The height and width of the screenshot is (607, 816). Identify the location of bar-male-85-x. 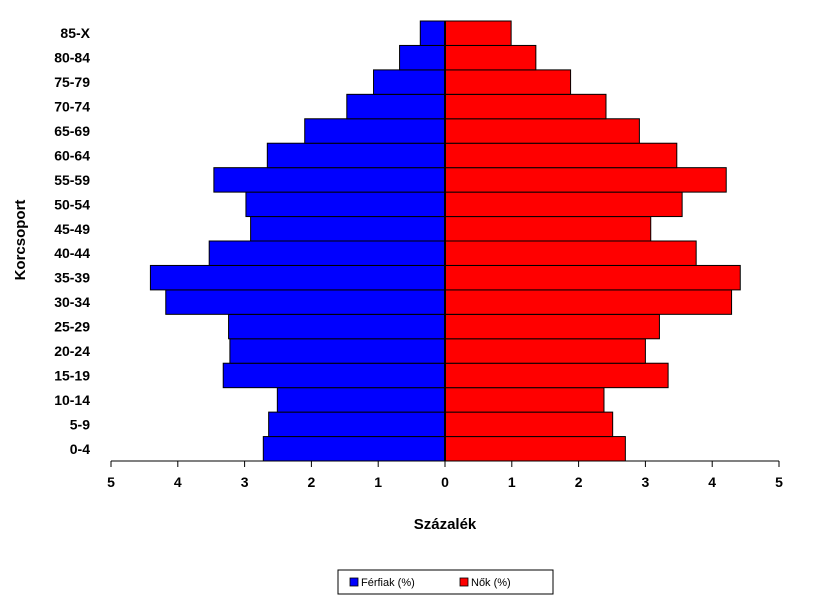
(432, 33).